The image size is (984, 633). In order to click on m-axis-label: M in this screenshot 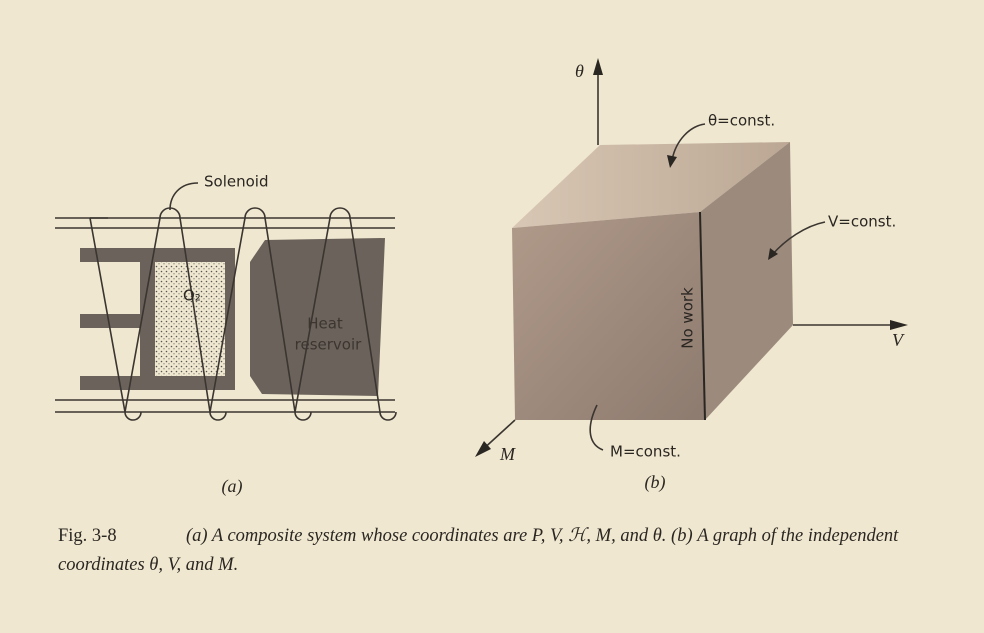, I will do `click(507, 454)`.